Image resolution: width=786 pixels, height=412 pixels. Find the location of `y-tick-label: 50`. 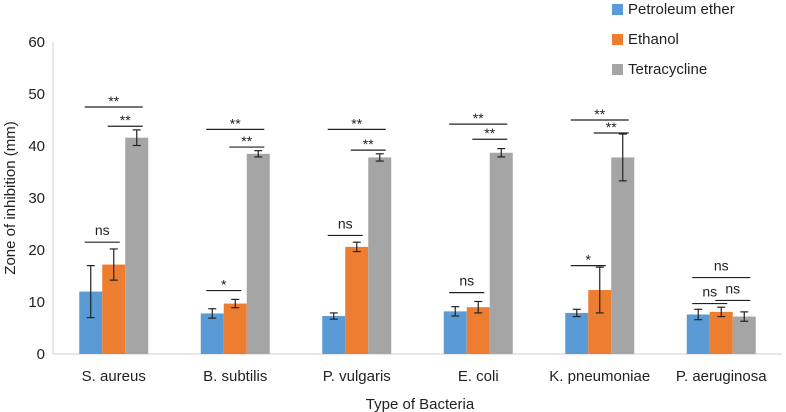

y-tick-label: 50 is located at coordinates (36, 94).